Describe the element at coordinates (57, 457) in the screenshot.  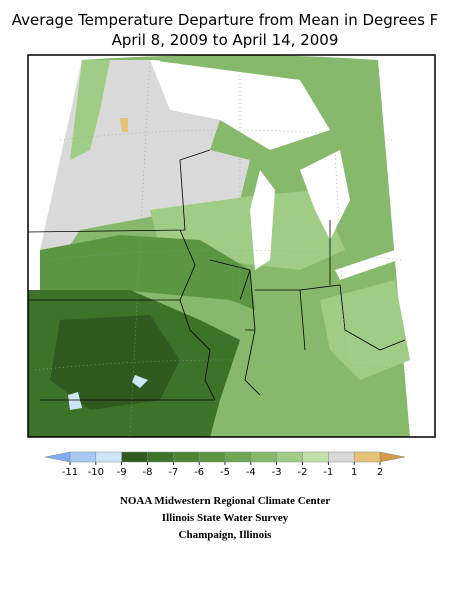
I see `colorbar-under` at that location.